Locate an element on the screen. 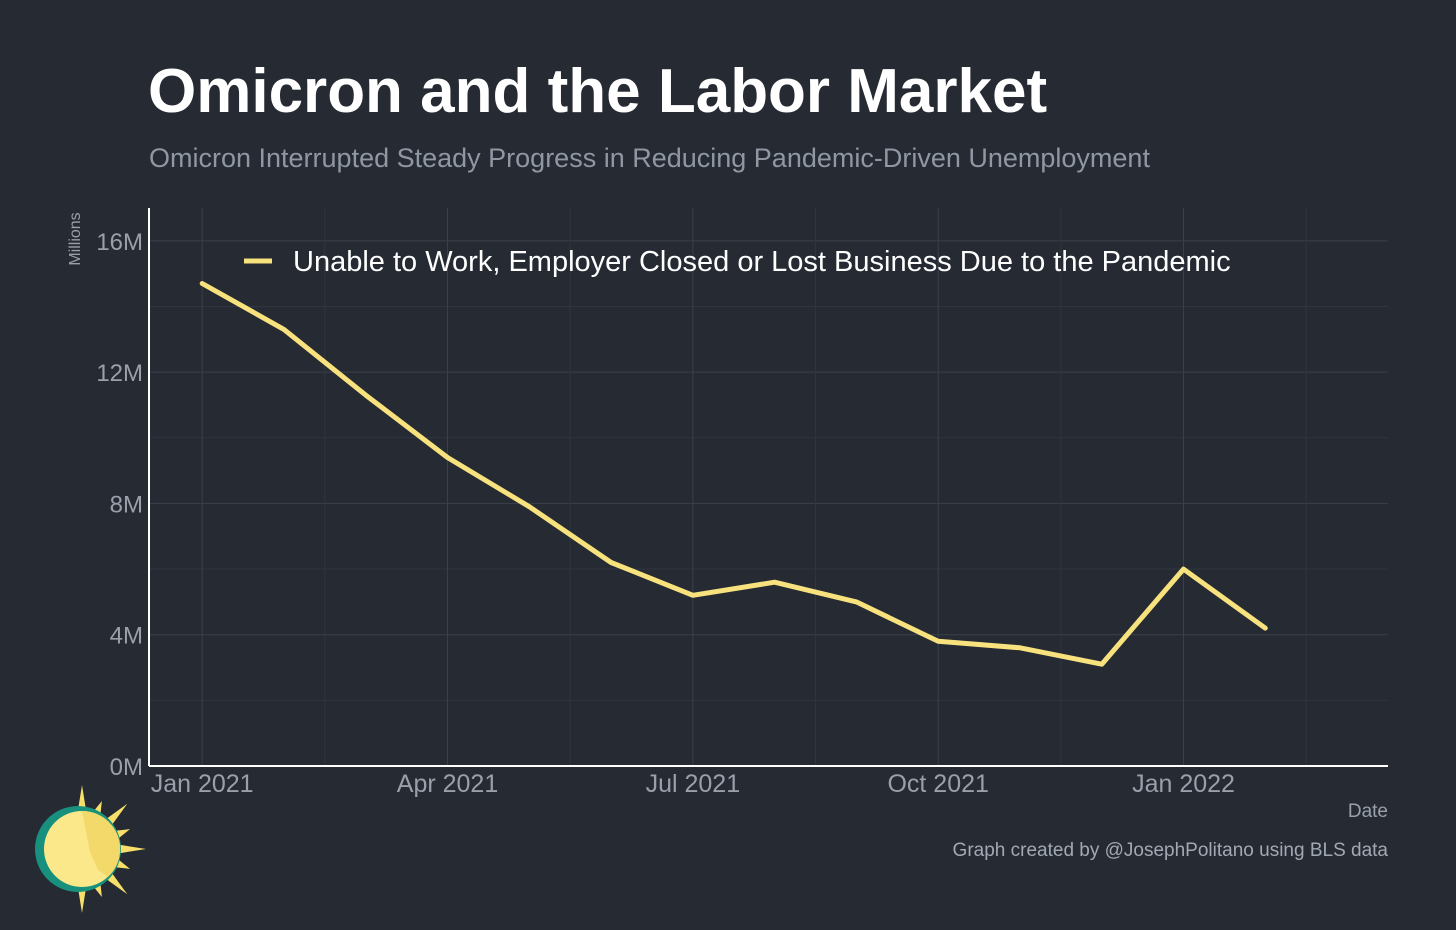 The height and width of the screenshot is (930, 1456). y-tick-label: 12M is located at coordinates (119, 373).